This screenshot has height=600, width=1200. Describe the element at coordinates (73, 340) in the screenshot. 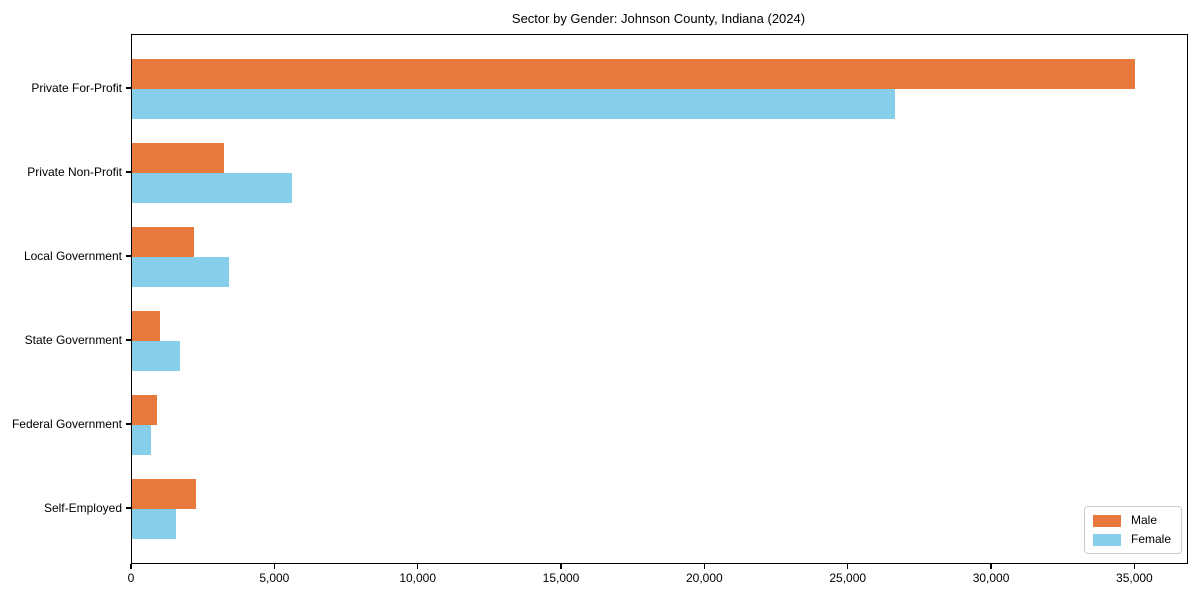

I see `y-axis-label: State Government` at that location.